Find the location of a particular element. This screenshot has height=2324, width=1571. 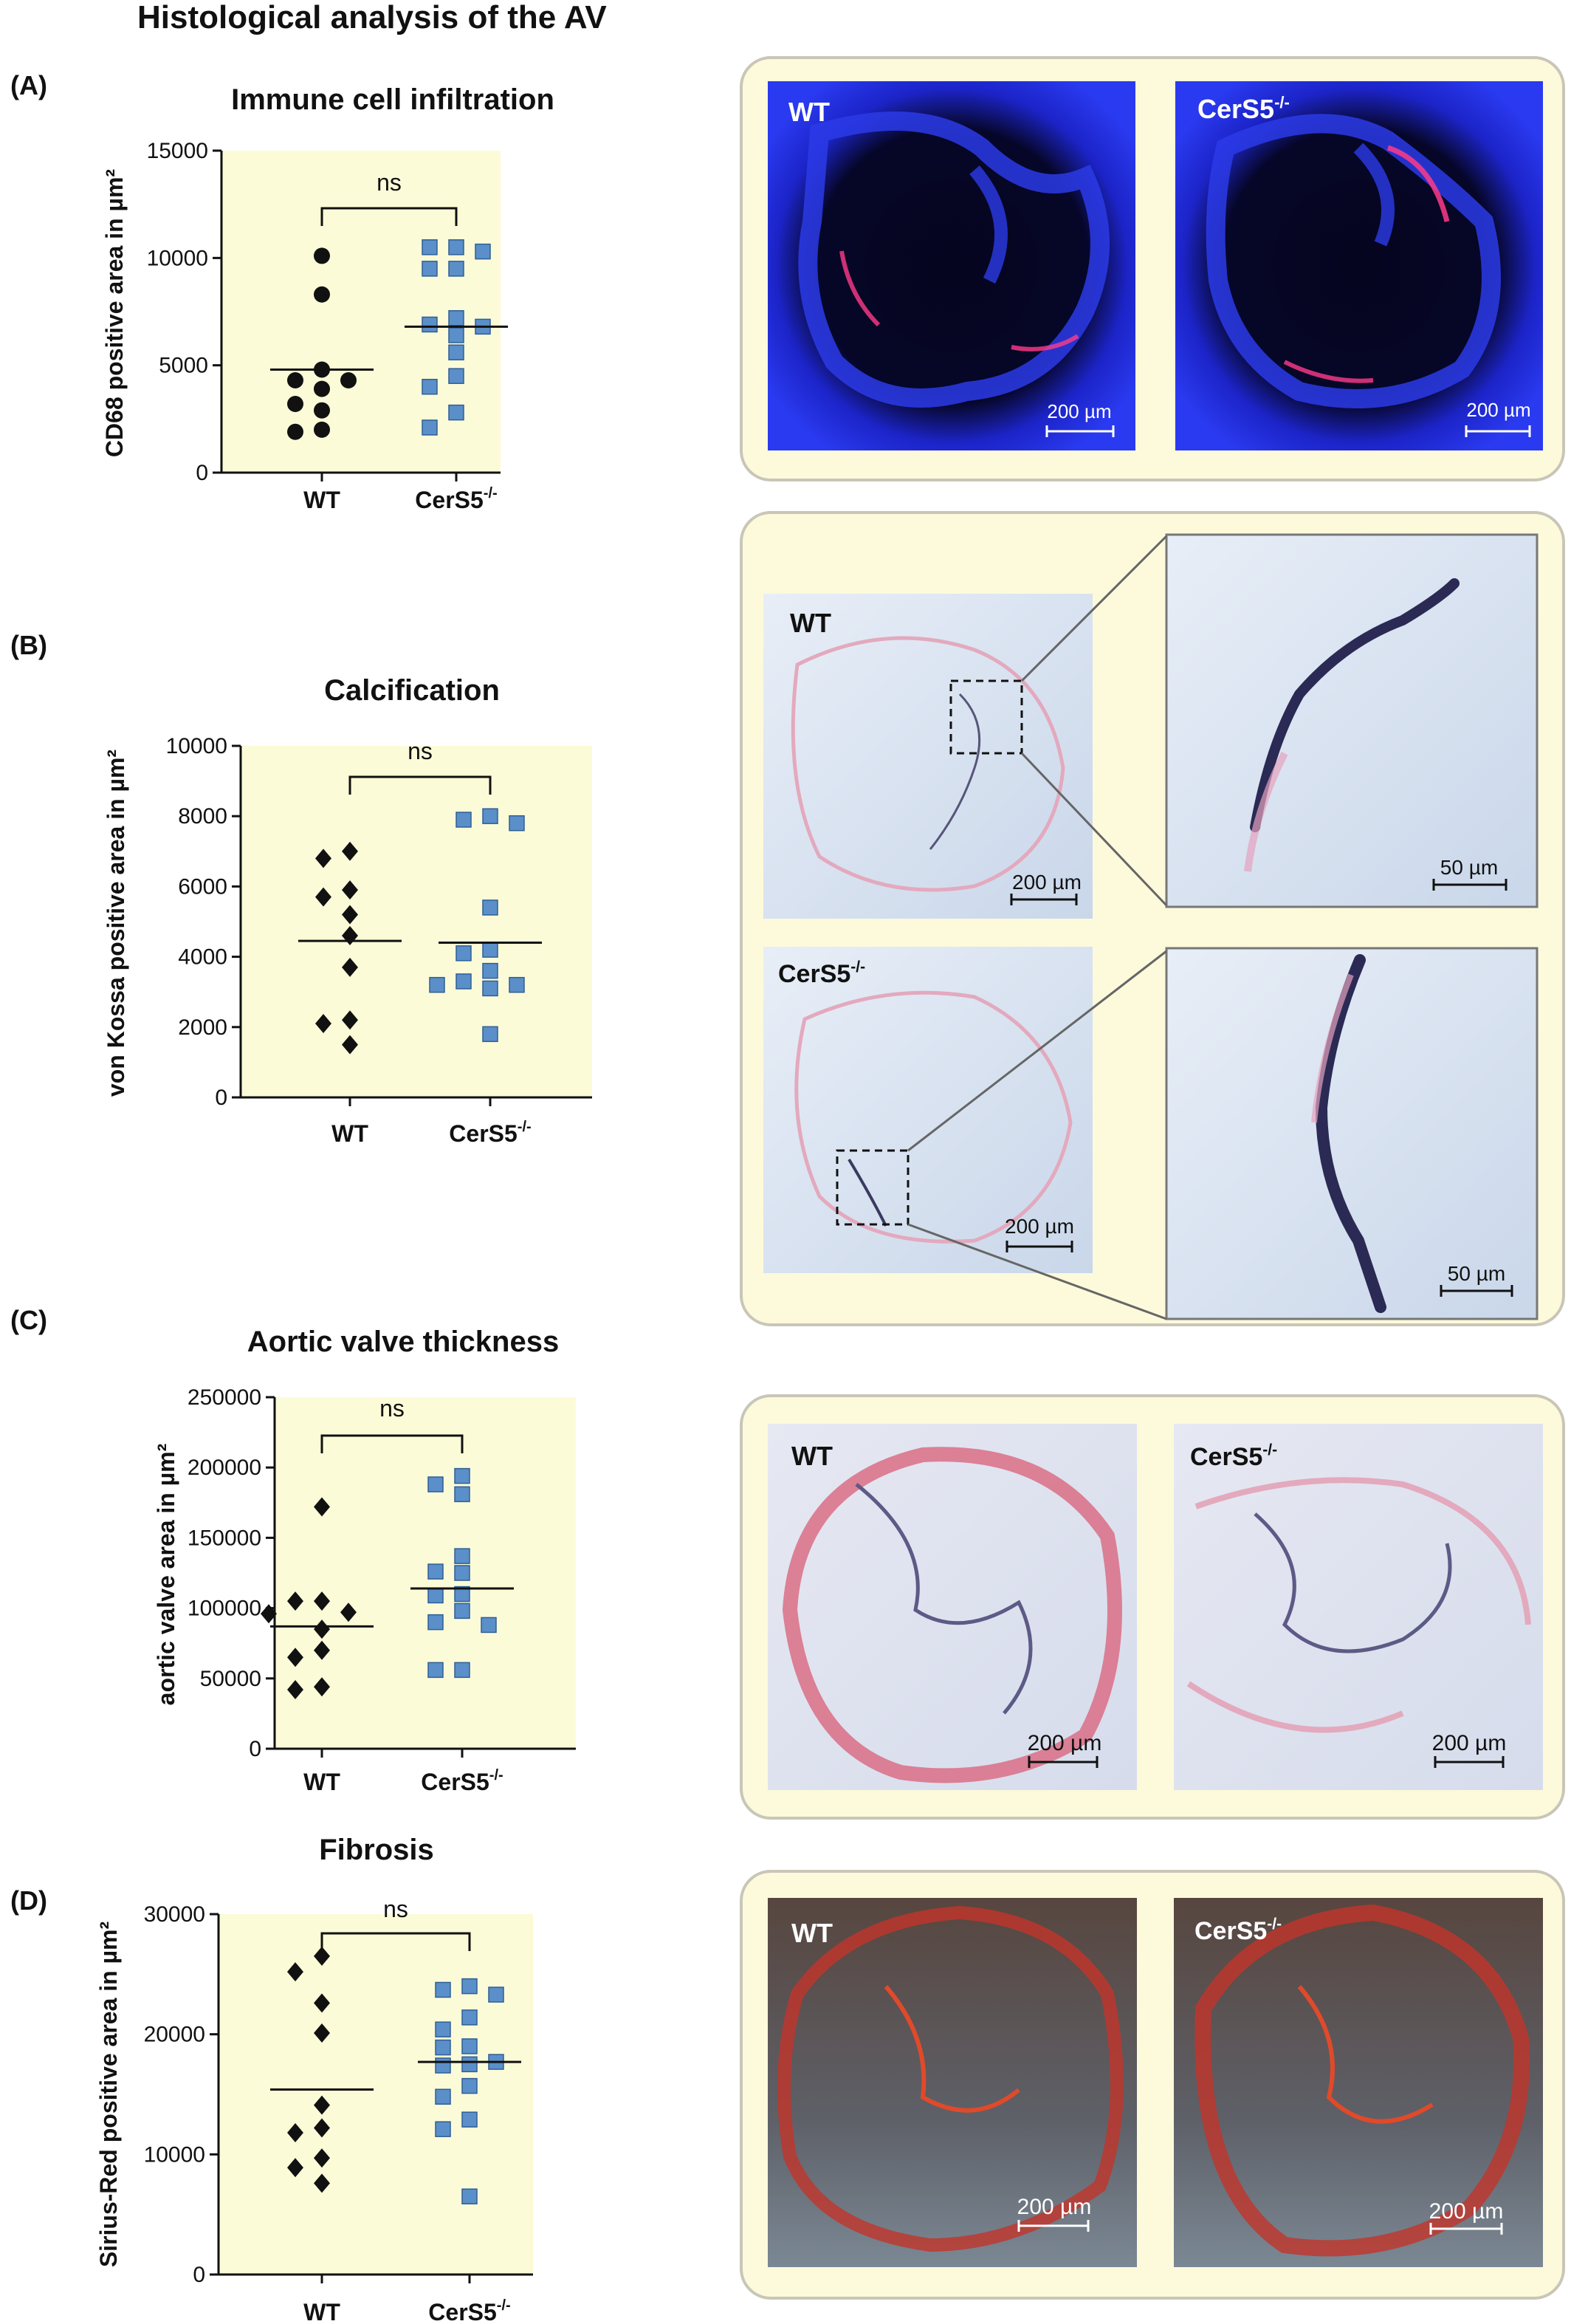

micrograph-cd68-cers5: CerS5-/- 200 µm is located at coordinates (1359, 265).